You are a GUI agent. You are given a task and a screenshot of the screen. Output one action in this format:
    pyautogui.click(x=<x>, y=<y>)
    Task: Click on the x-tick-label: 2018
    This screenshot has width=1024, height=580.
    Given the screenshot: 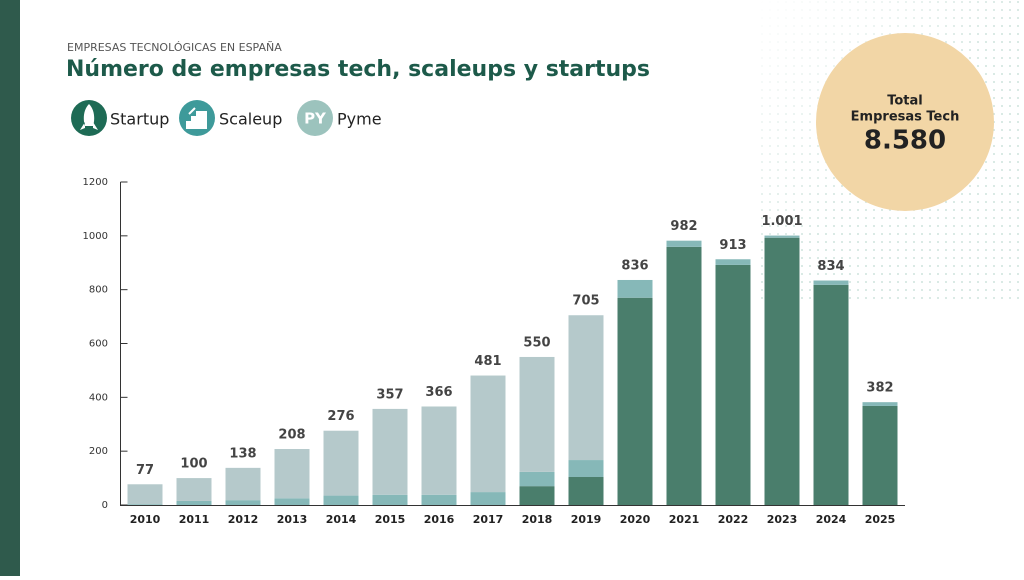 What is the action you would take?
    pyautogui.click(x=537, y=519)
    